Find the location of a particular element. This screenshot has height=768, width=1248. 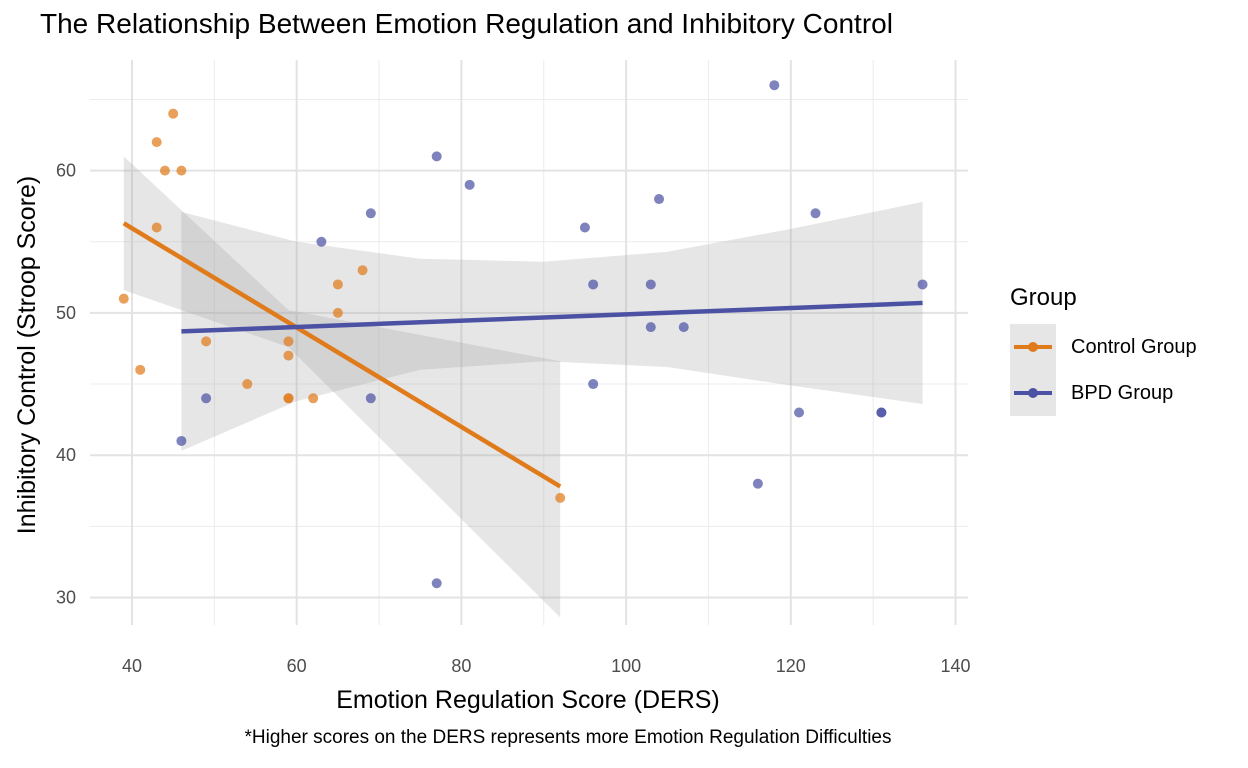

legend: Group Control Group BPD Group is located at coordinates (1103, 350).